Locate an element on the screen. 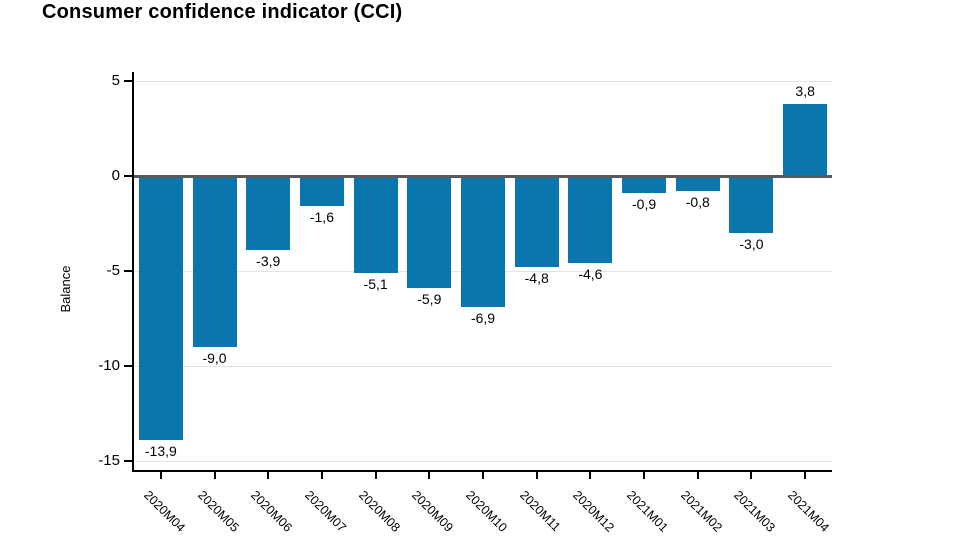 This screenshot has height=550, width=978. x-axis-tick-label: 2021M03 is located at coordinates (755, 511).